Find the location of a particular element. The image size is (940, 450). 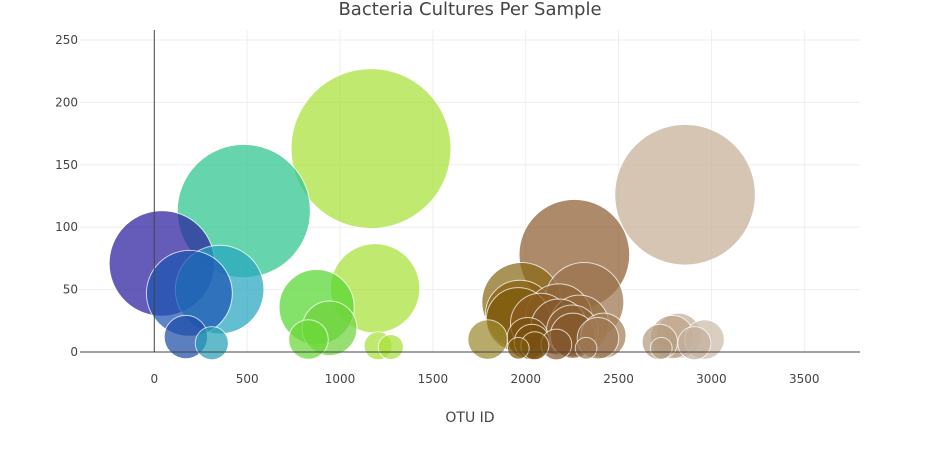

y-tick-label: 100 is located at coordinates (66, 227).